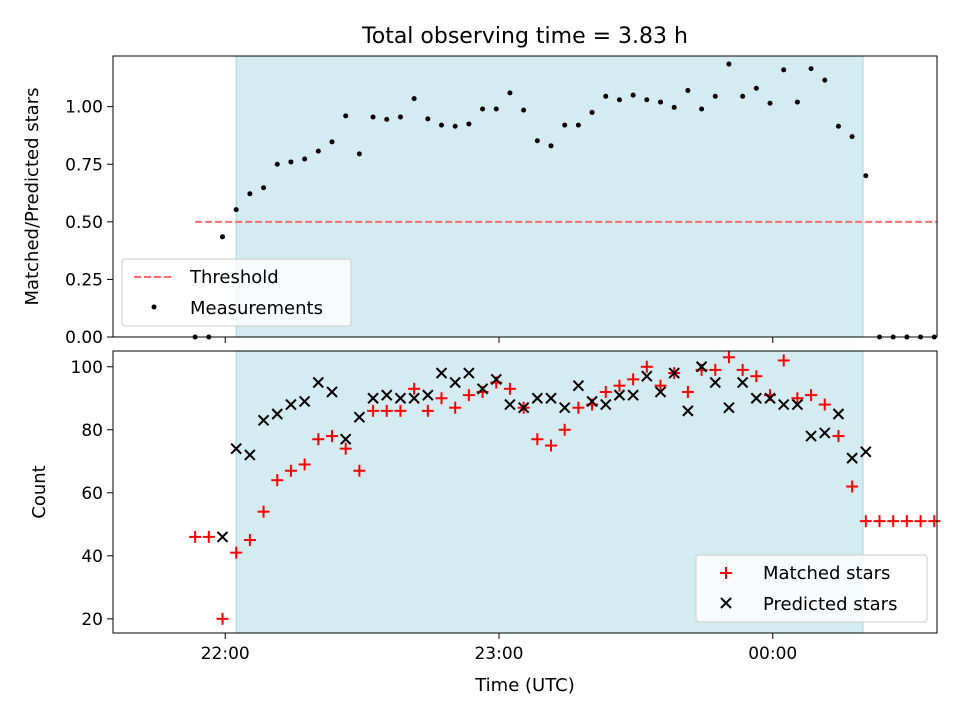 The height and width of the screenshot is (724, 960). I want to click on count-y-axis-label: Count, so click(39, 491).